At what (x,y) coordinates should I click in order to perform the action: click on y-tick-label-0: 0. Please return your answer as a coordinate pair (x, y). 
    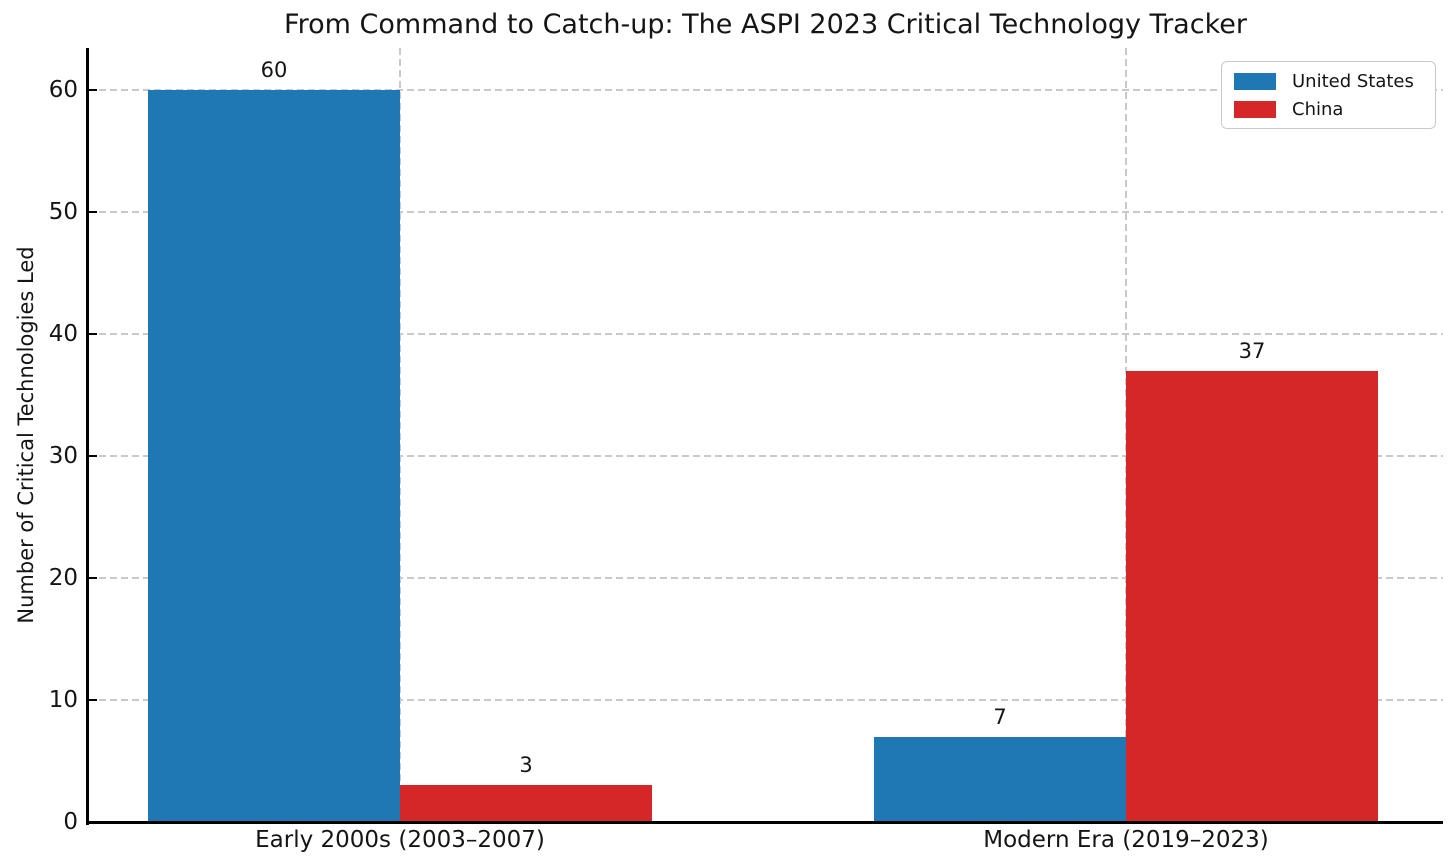
    Looking at the image, I should click on (70, 822).